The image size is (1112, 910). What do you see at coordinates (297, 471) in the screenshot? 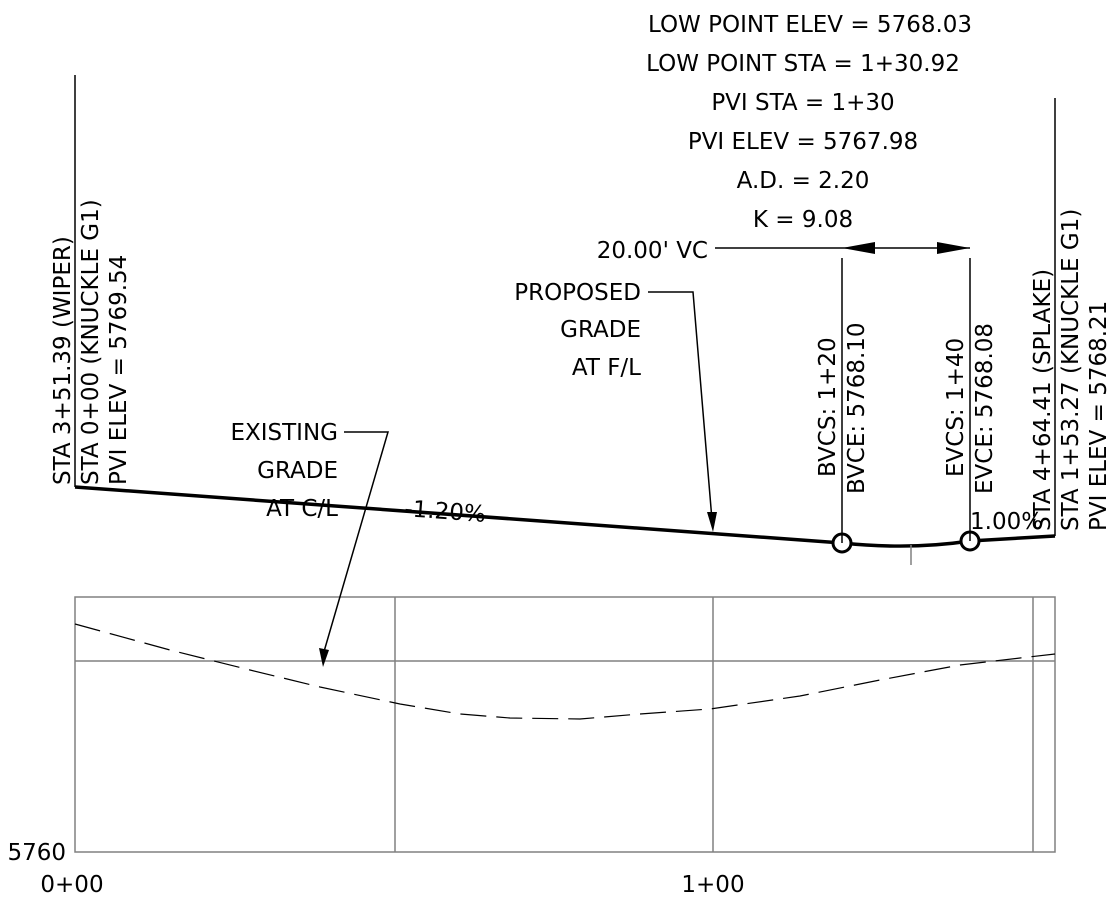
I see `existing-grade-label-line2: GRADE` at bounding box center [297, 471].